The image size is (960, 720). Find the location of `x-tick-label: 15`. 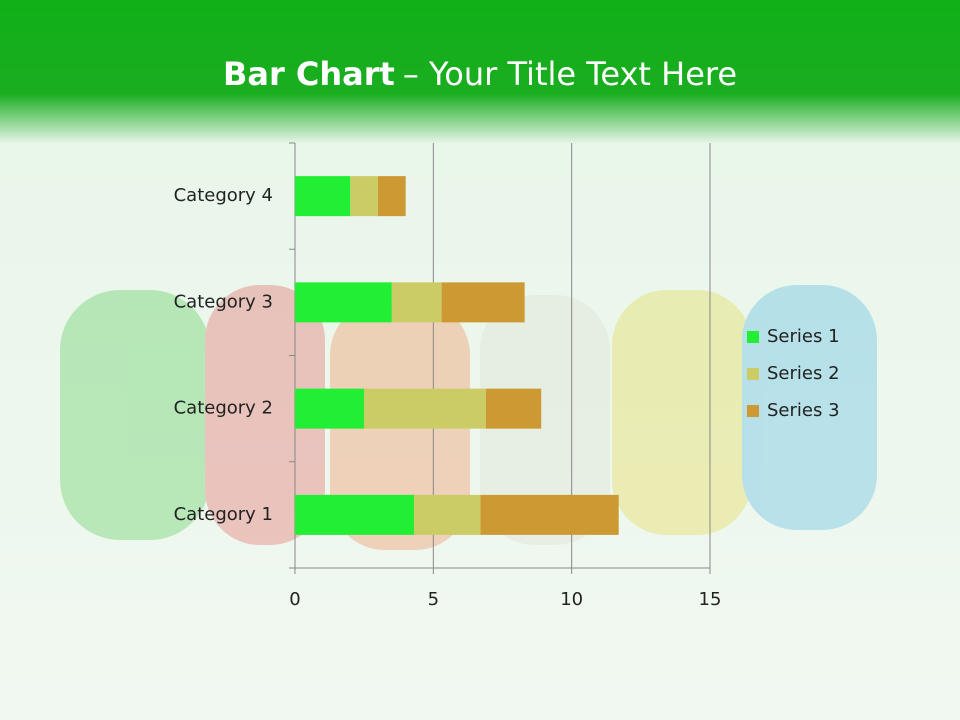

x-tick-label: 15 is located at coordinates (710, 599).